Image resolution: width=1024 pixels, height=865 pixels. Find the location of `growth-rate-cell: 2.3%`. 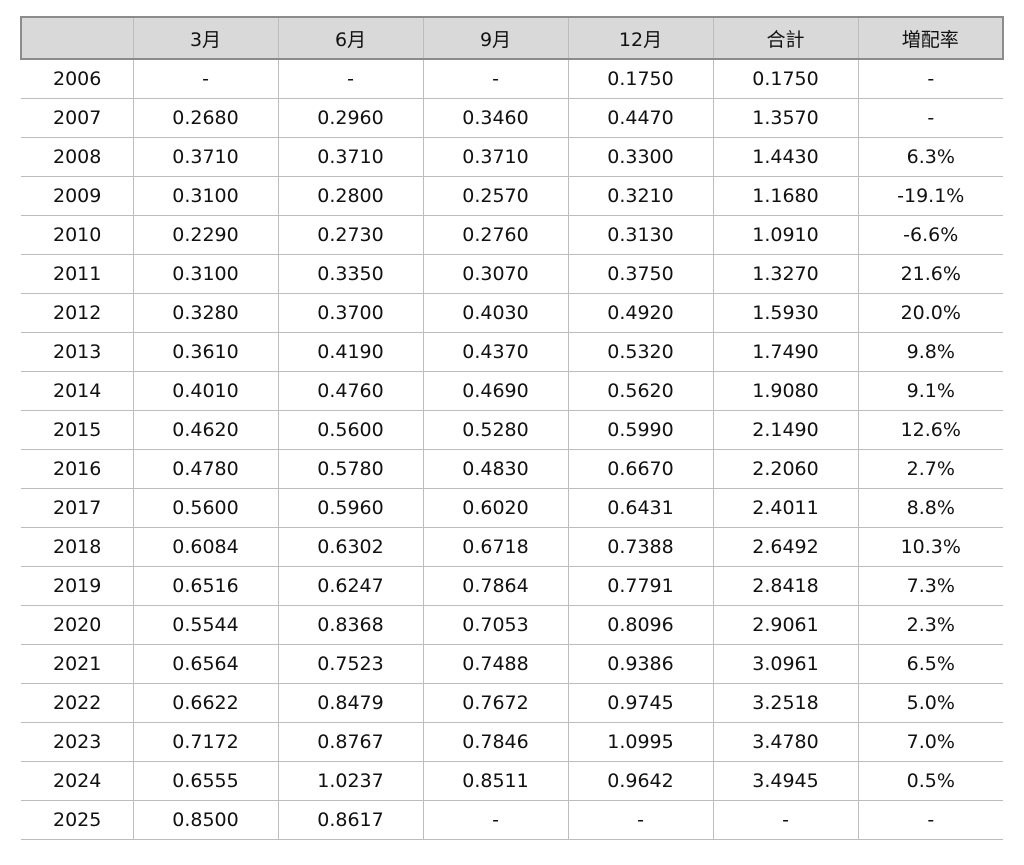

growth-rate-cell: 2.3% is located at coordinates (930, 625).